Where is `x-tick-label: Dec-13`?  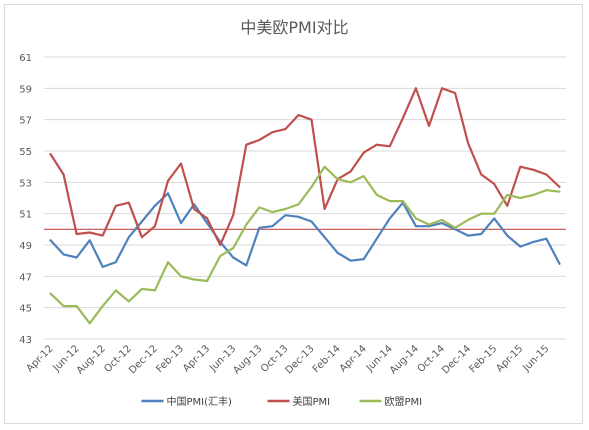
x-tick-label: Dec-13 is located at coordinates (300, 359).